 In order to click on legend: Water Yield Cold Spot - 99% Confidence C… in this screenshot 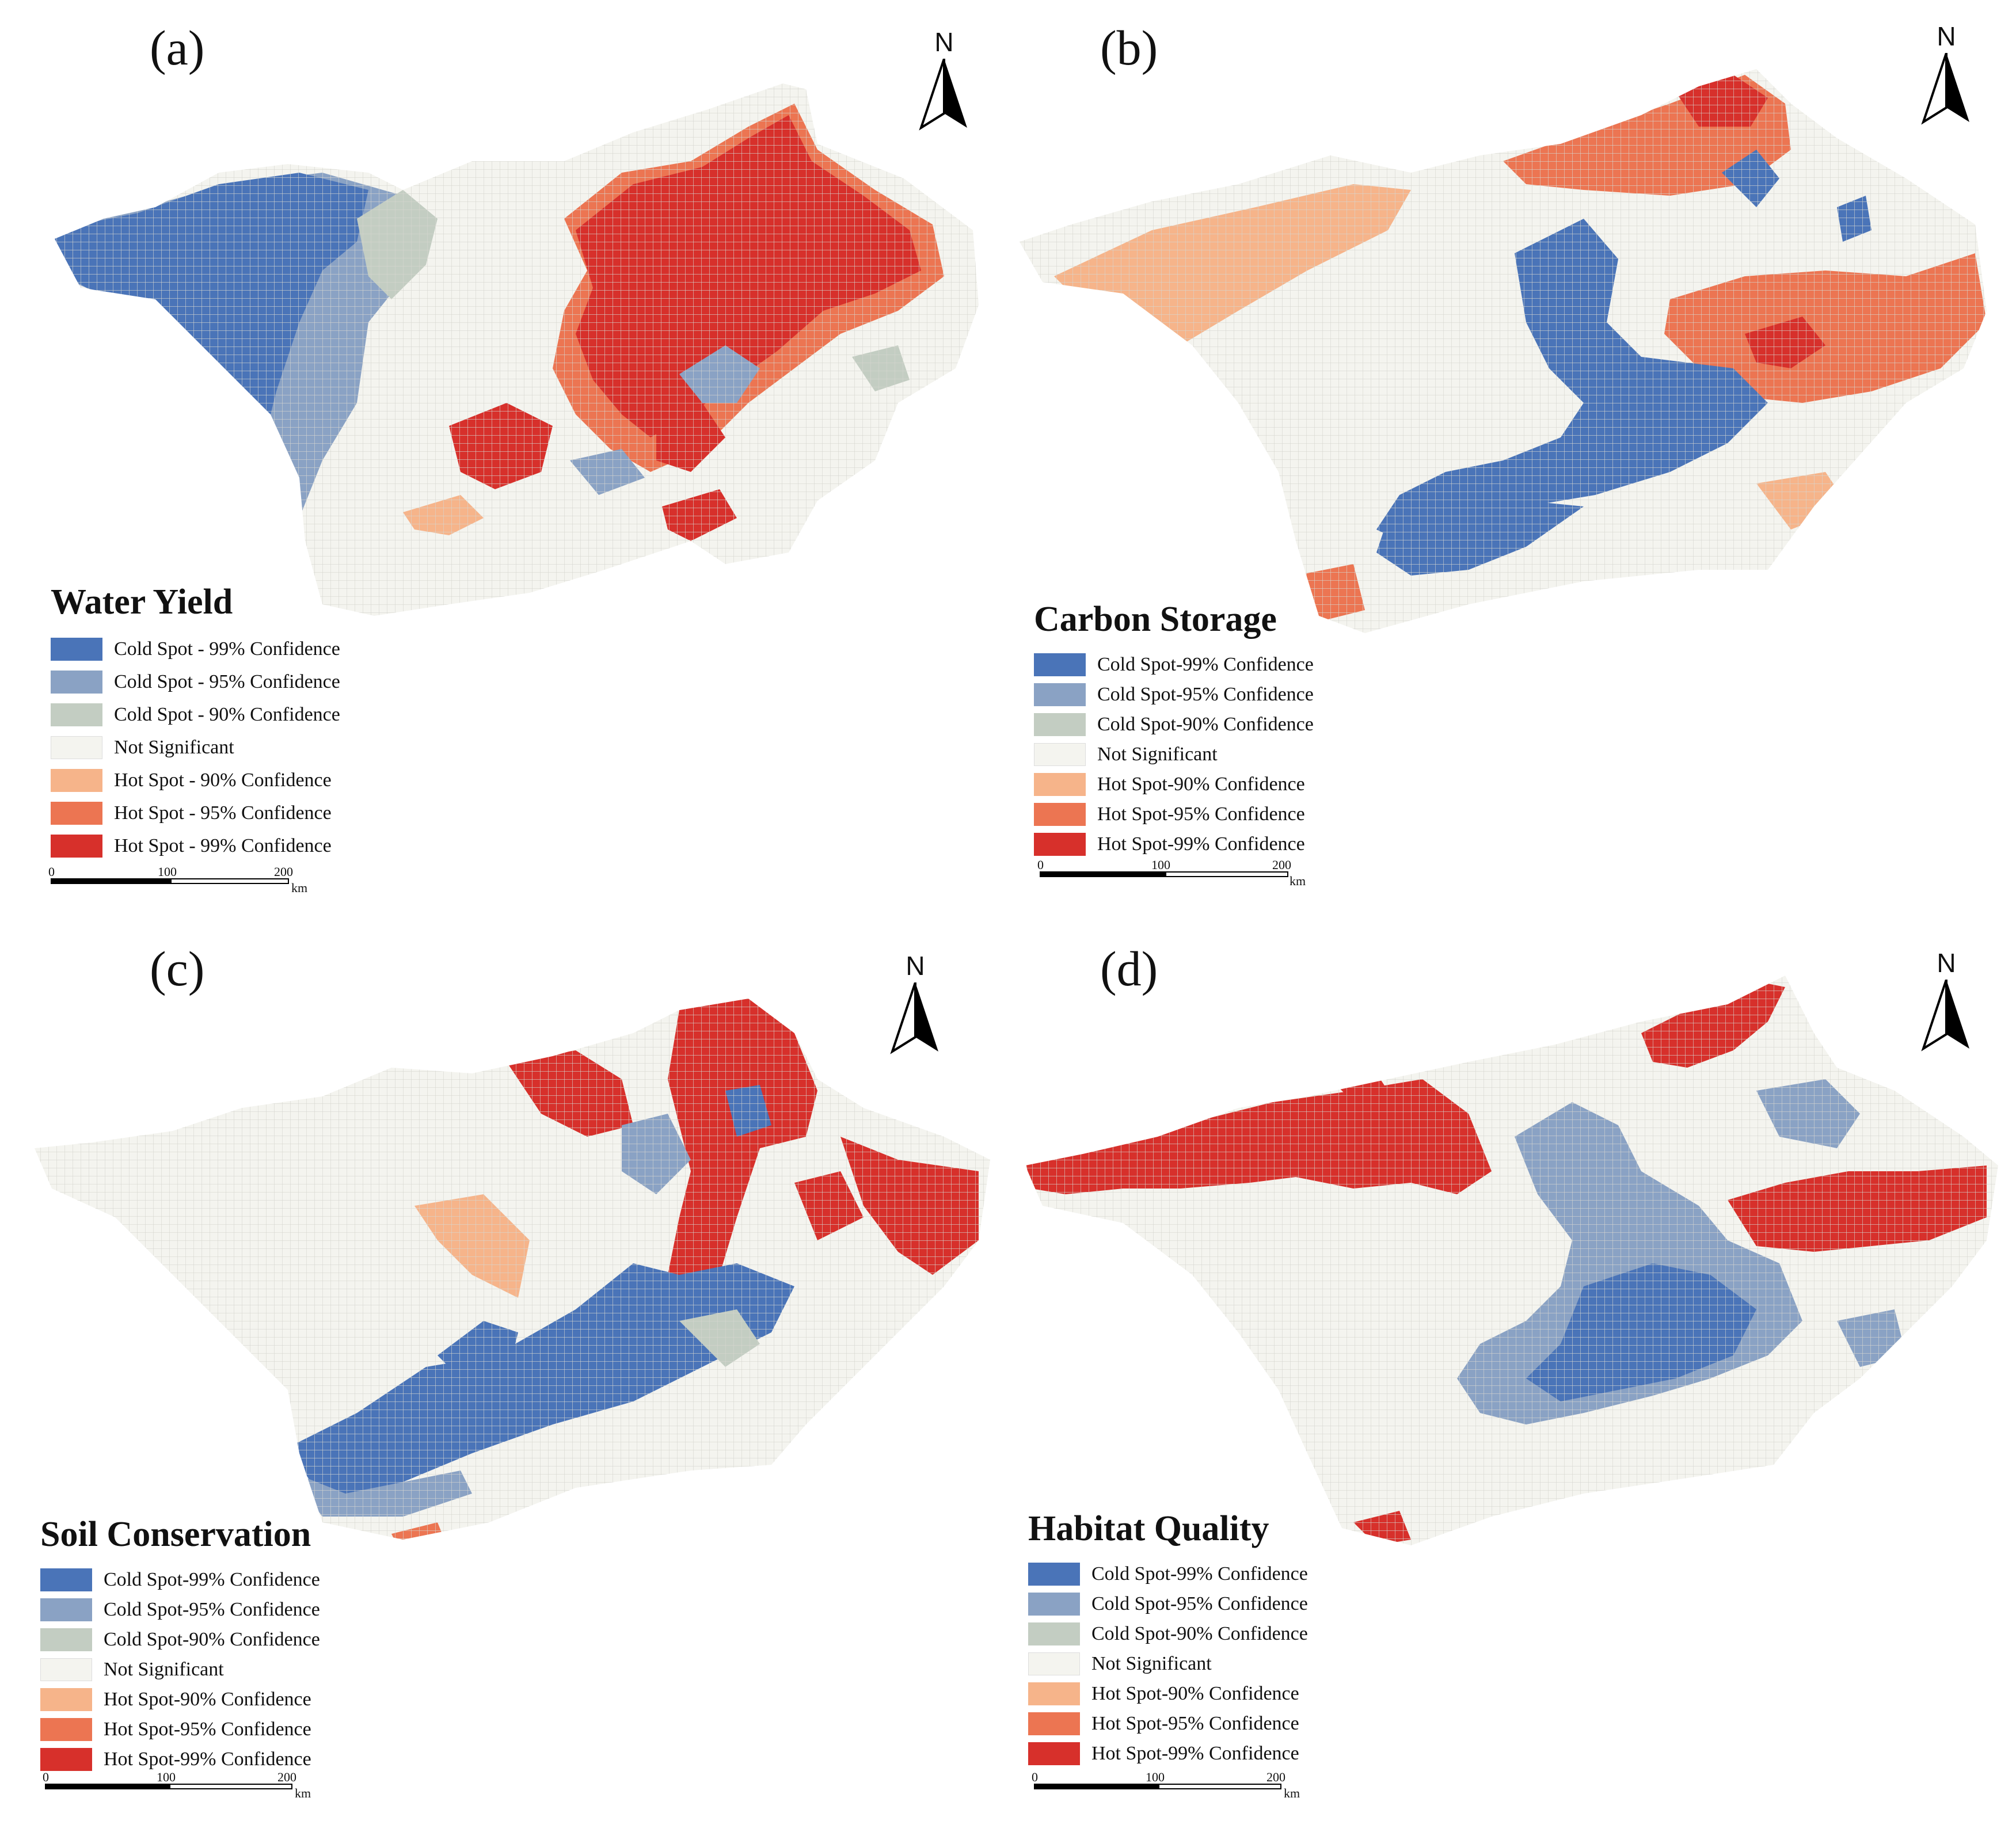, I will do `click(196, 723)`.